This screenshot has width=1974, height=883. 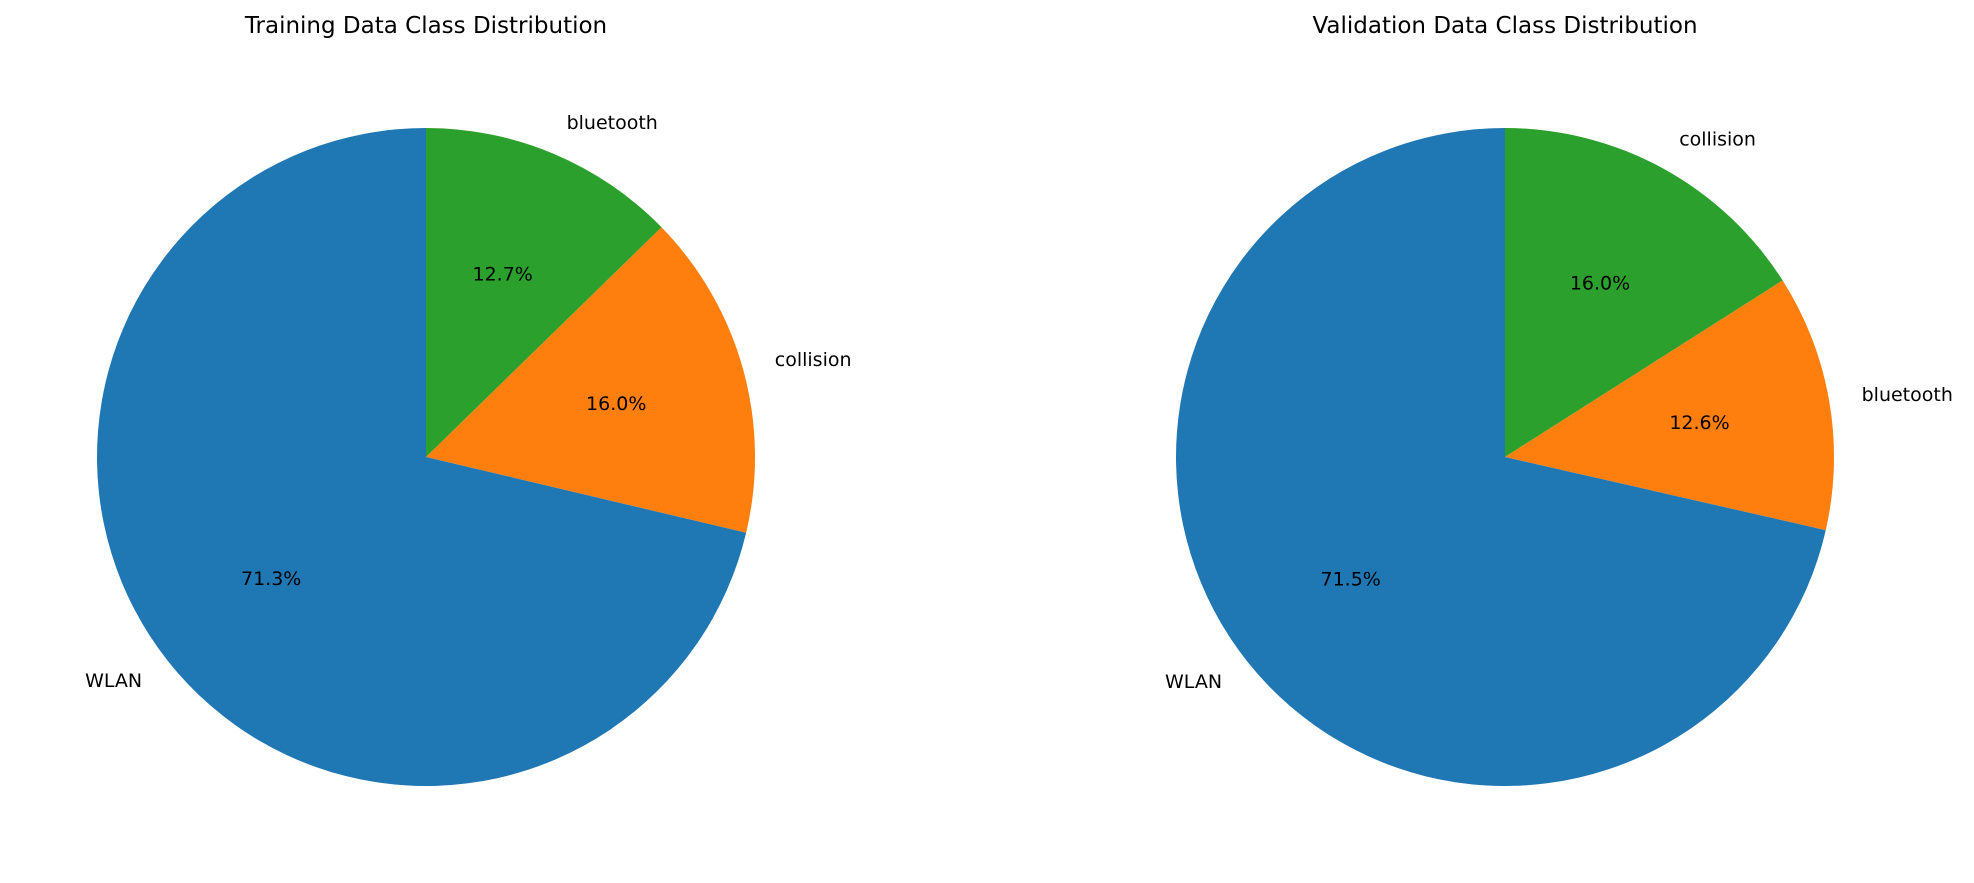 What do you see at coordinates (1504, 26) in the screenshot?
I see `chart-title: Validation Data Class Distribution` at bounding box center [1504, 26].